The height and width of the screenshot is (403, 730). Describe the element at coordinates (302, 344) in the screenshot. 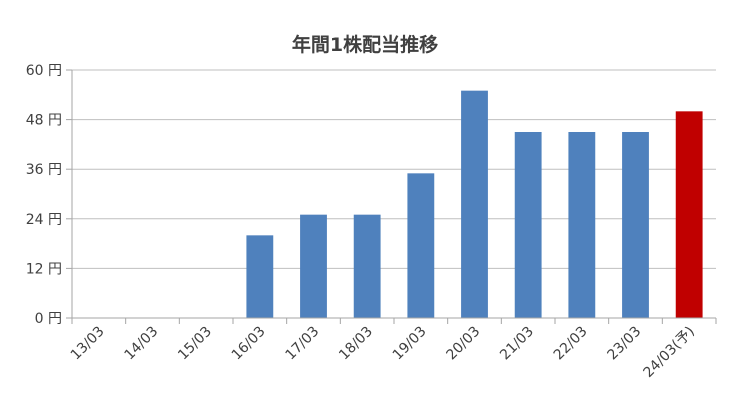

I see `x-tick-label: 17/03` at that location.